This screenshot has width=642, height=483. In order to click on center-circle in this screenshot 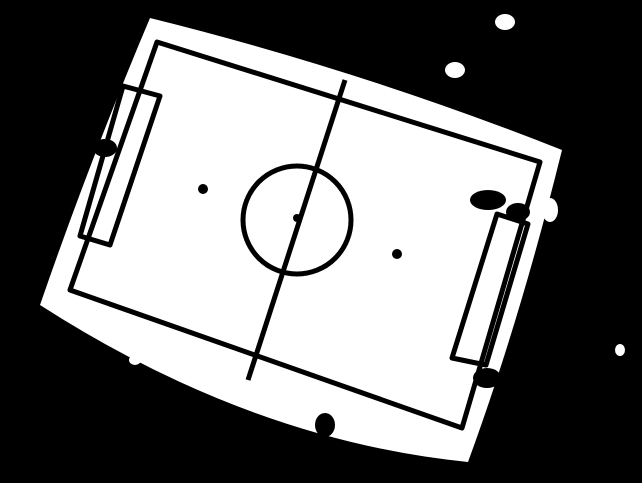, I will do `click(297, 220)`.